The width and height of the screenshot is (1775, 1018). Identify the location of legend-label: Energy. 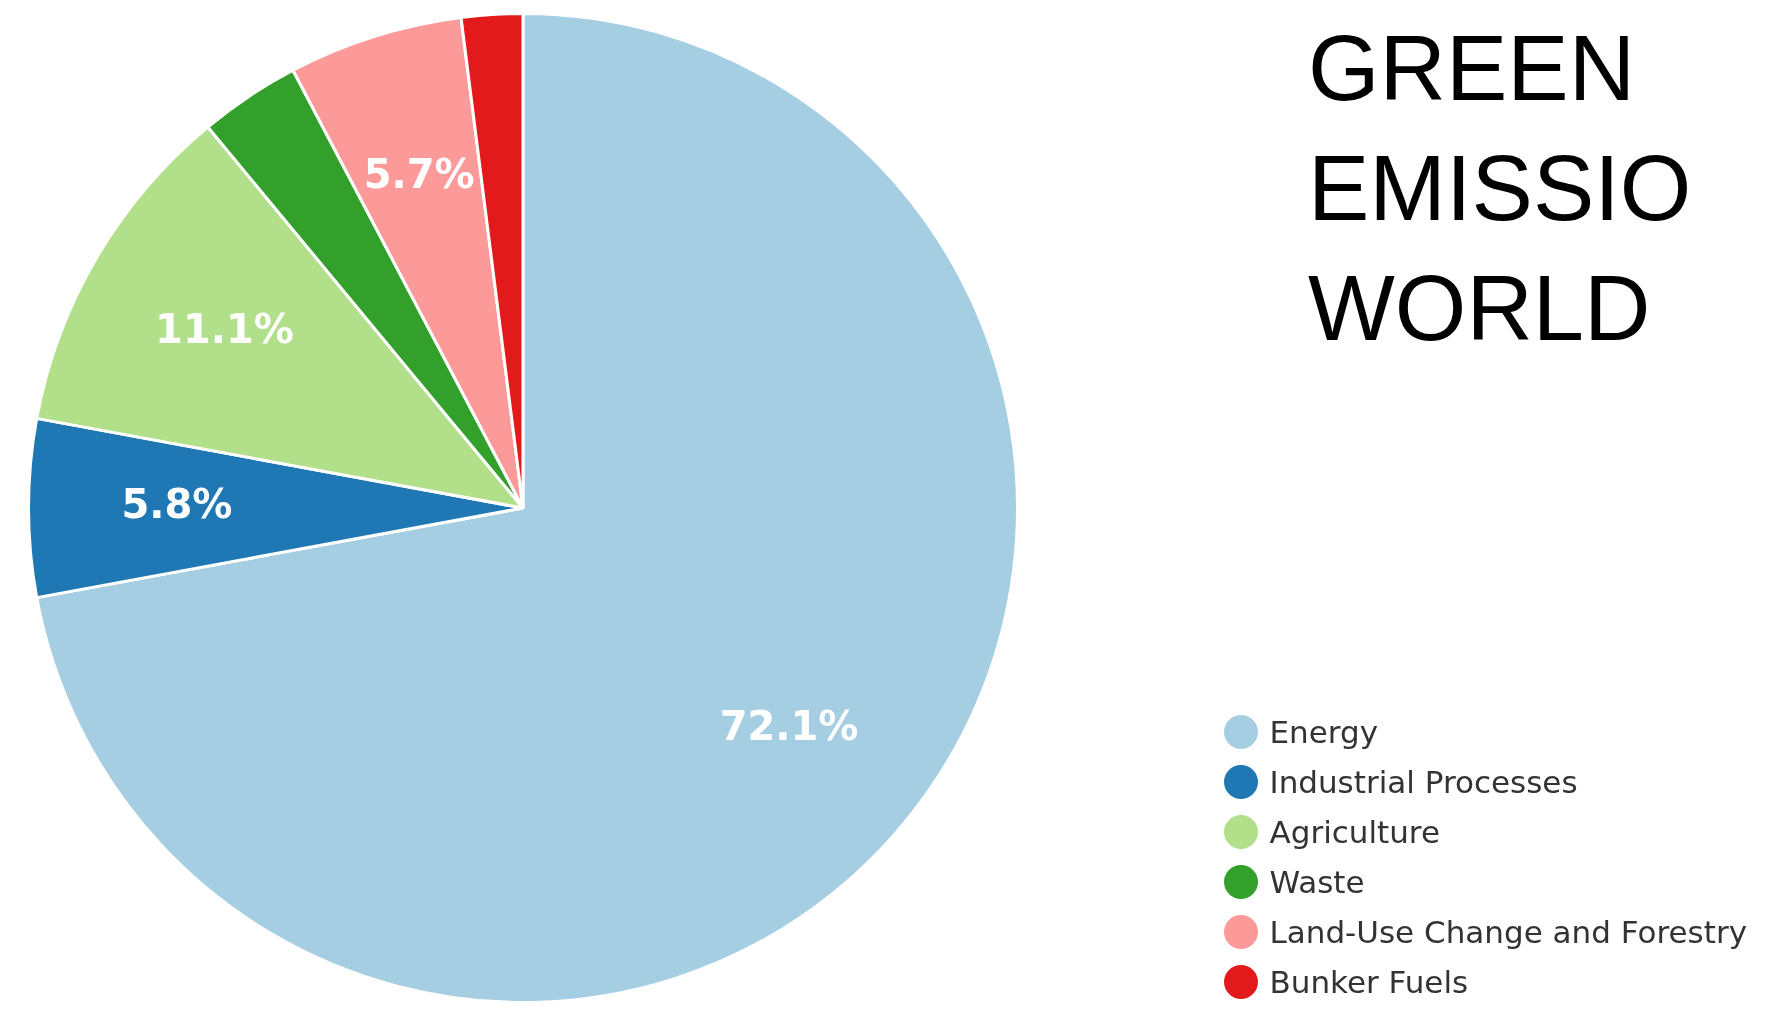
(1324, 732).